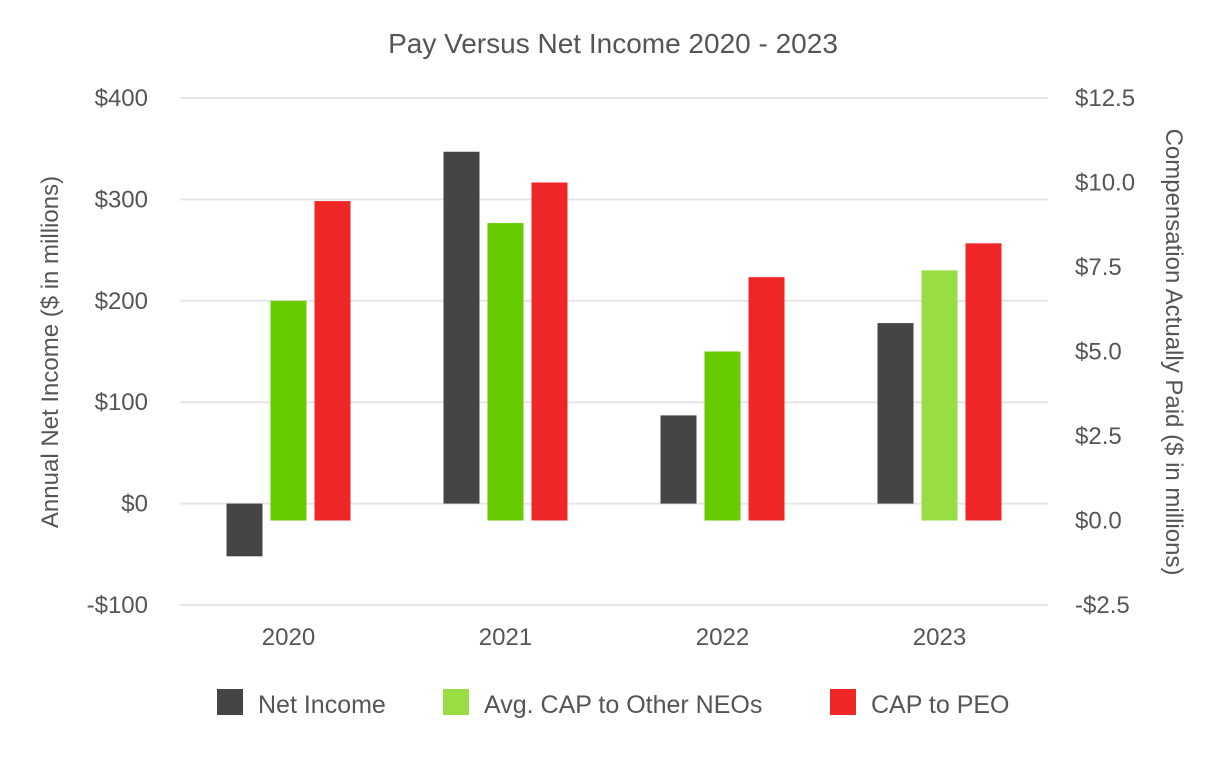 This screenshot has height=760, width=1226. Describe the element at coordinates (940, 705) in the screenshot. I see `legend-label: CAP to PEO` at that location.